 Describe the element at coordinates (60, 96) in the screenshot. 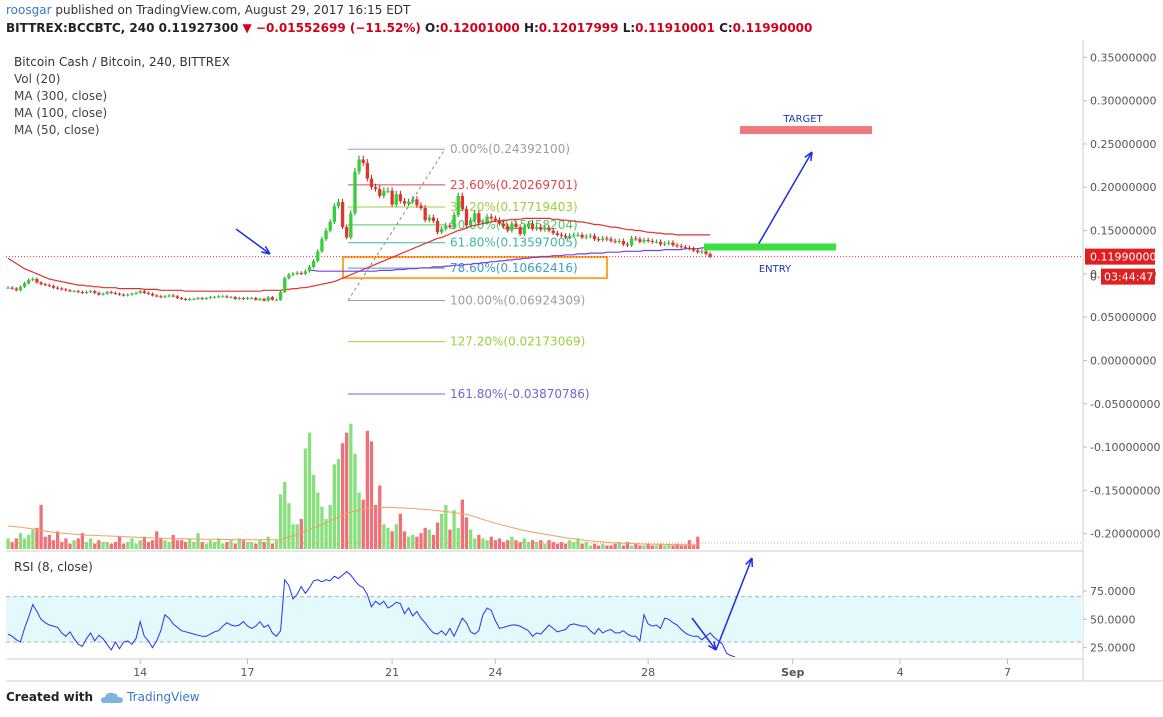

I see `legend-entry: MA (300, close)` at that location.